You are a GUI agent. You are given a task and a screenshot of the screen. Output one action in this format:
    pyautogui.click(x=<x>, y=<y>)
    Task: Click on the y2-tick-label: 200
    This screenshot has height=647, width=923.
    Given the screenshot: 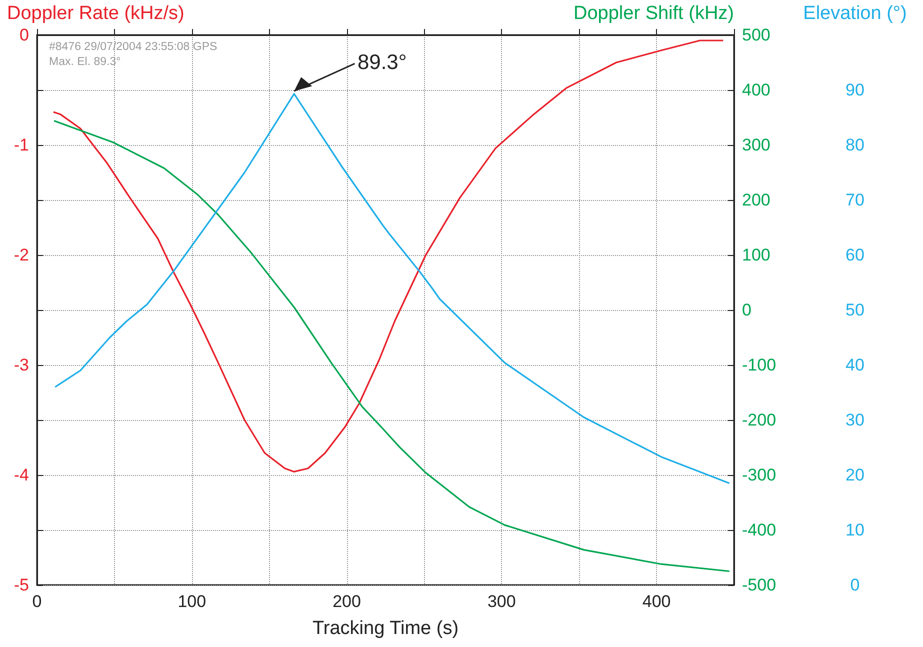 What is the action you would take?
    pyautogui.click(x=756, y=200)
    